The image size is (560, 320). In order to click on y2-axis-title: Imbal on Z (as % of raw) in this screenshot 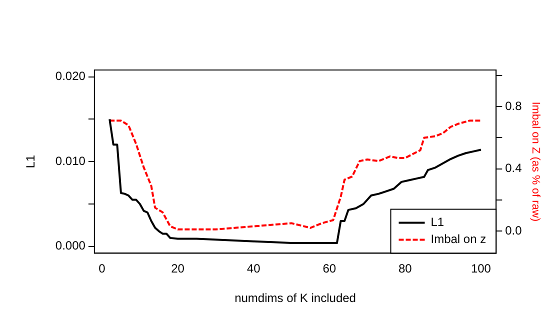, I will do `click(535, 162)`.